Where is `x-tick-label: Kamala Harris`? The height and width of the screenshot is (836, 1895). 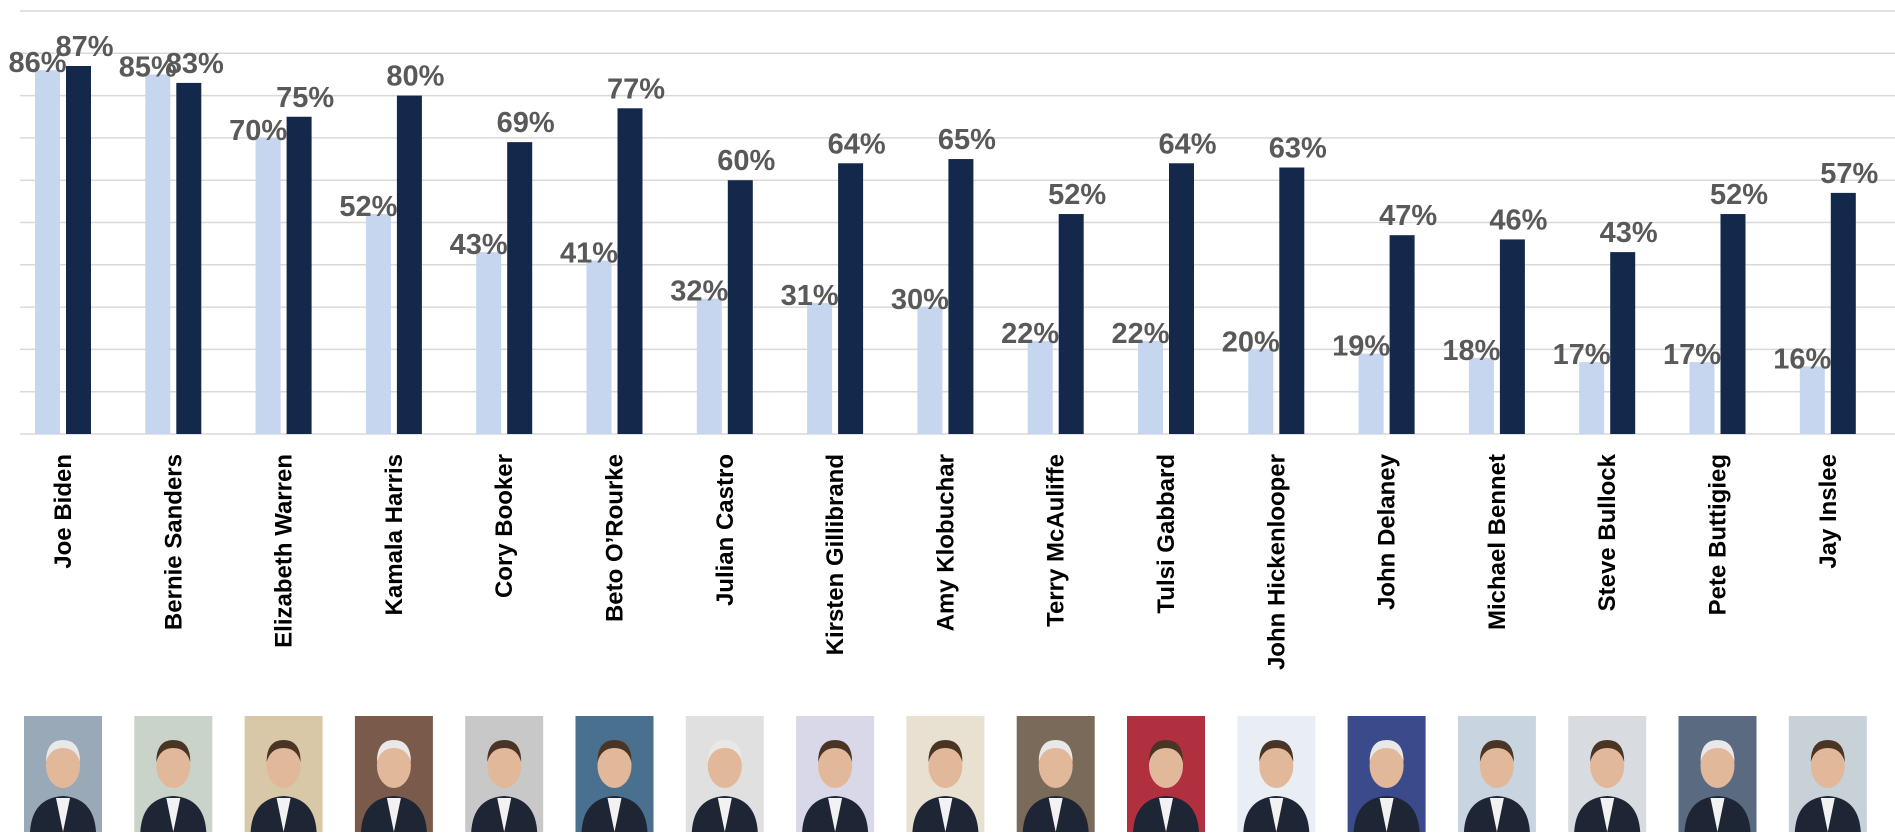 x-tick-label: Kamala Harris is located at coordinates (394, 534).